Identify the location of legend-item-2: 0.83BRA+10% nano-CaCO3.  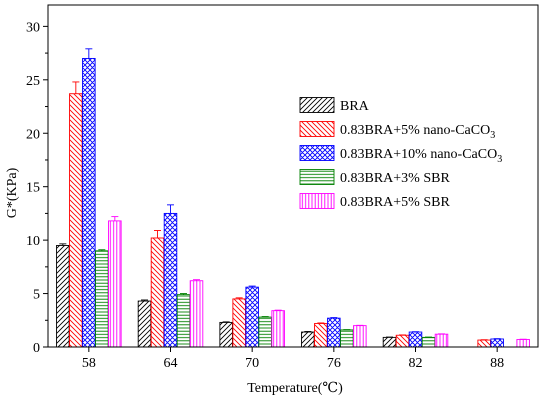
(400, 155).